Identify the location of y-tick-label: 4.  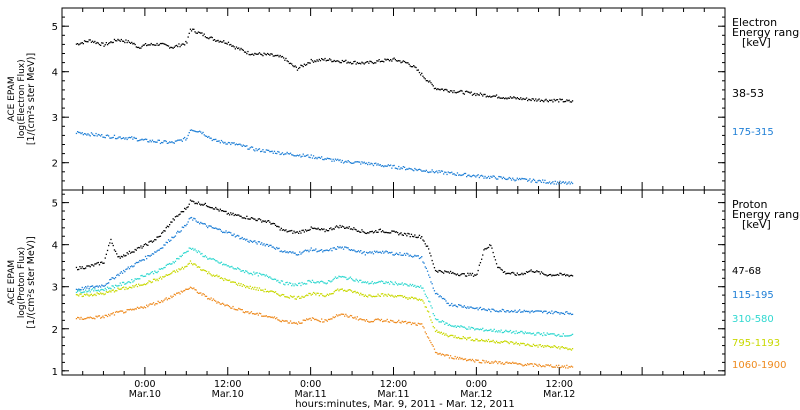
(55, 73).